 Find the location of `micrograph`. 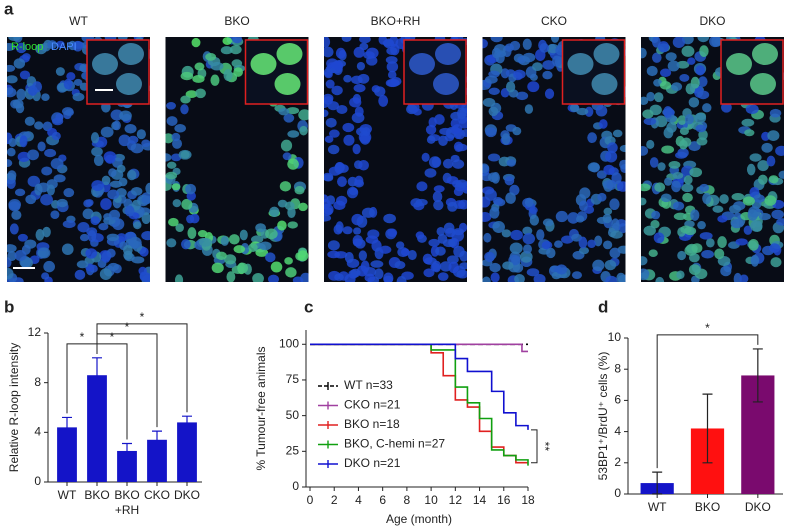

micrograph is located at coordinates (712, 159).